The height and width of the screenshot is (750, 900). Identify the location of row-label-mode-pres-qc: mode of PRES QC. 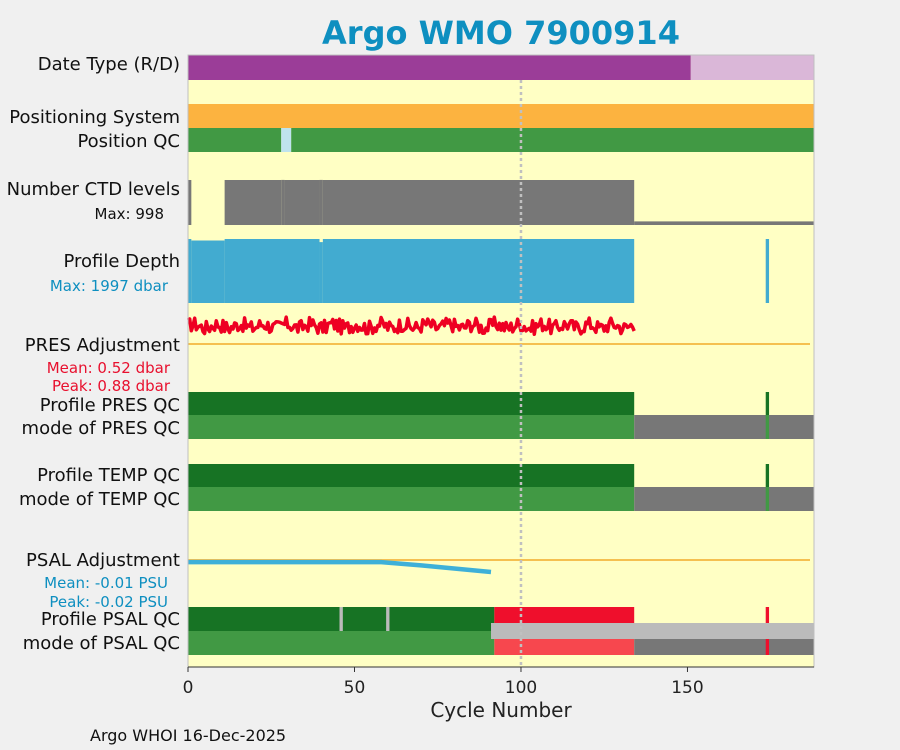
(101, 428).